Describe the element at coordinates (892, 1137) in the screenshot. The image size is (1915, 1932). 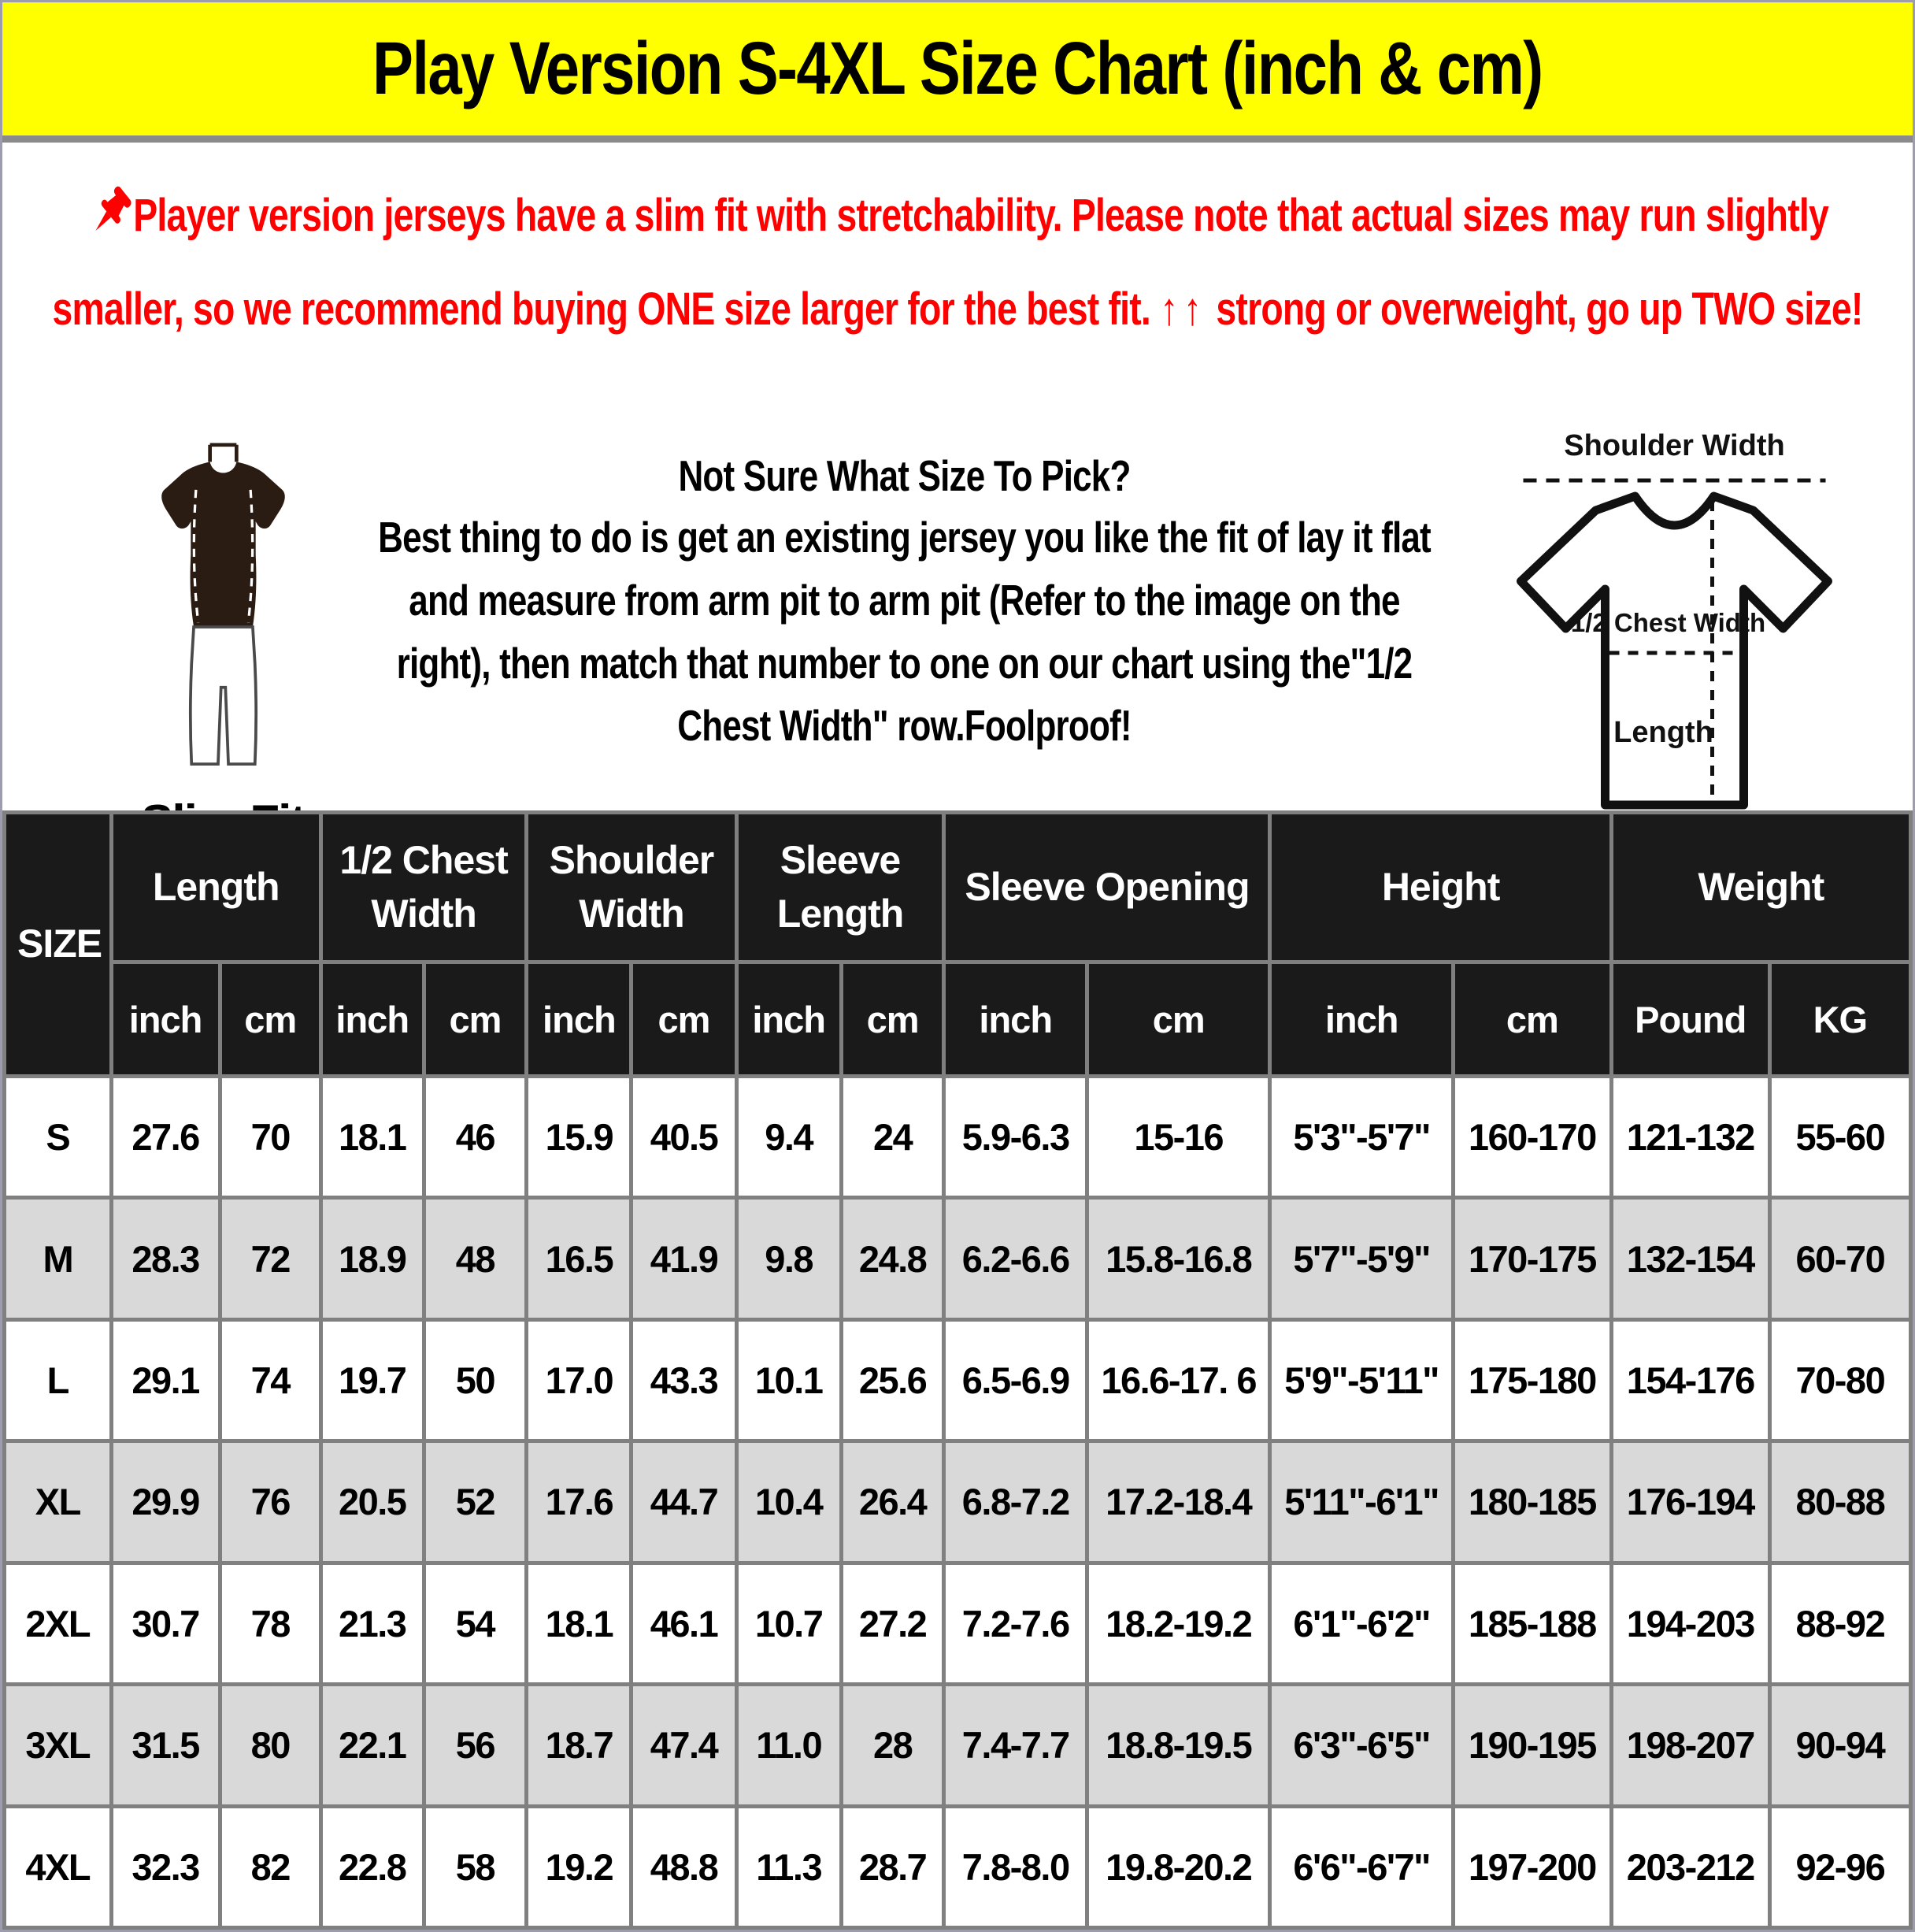
I see `table-cell: 24` at that location.